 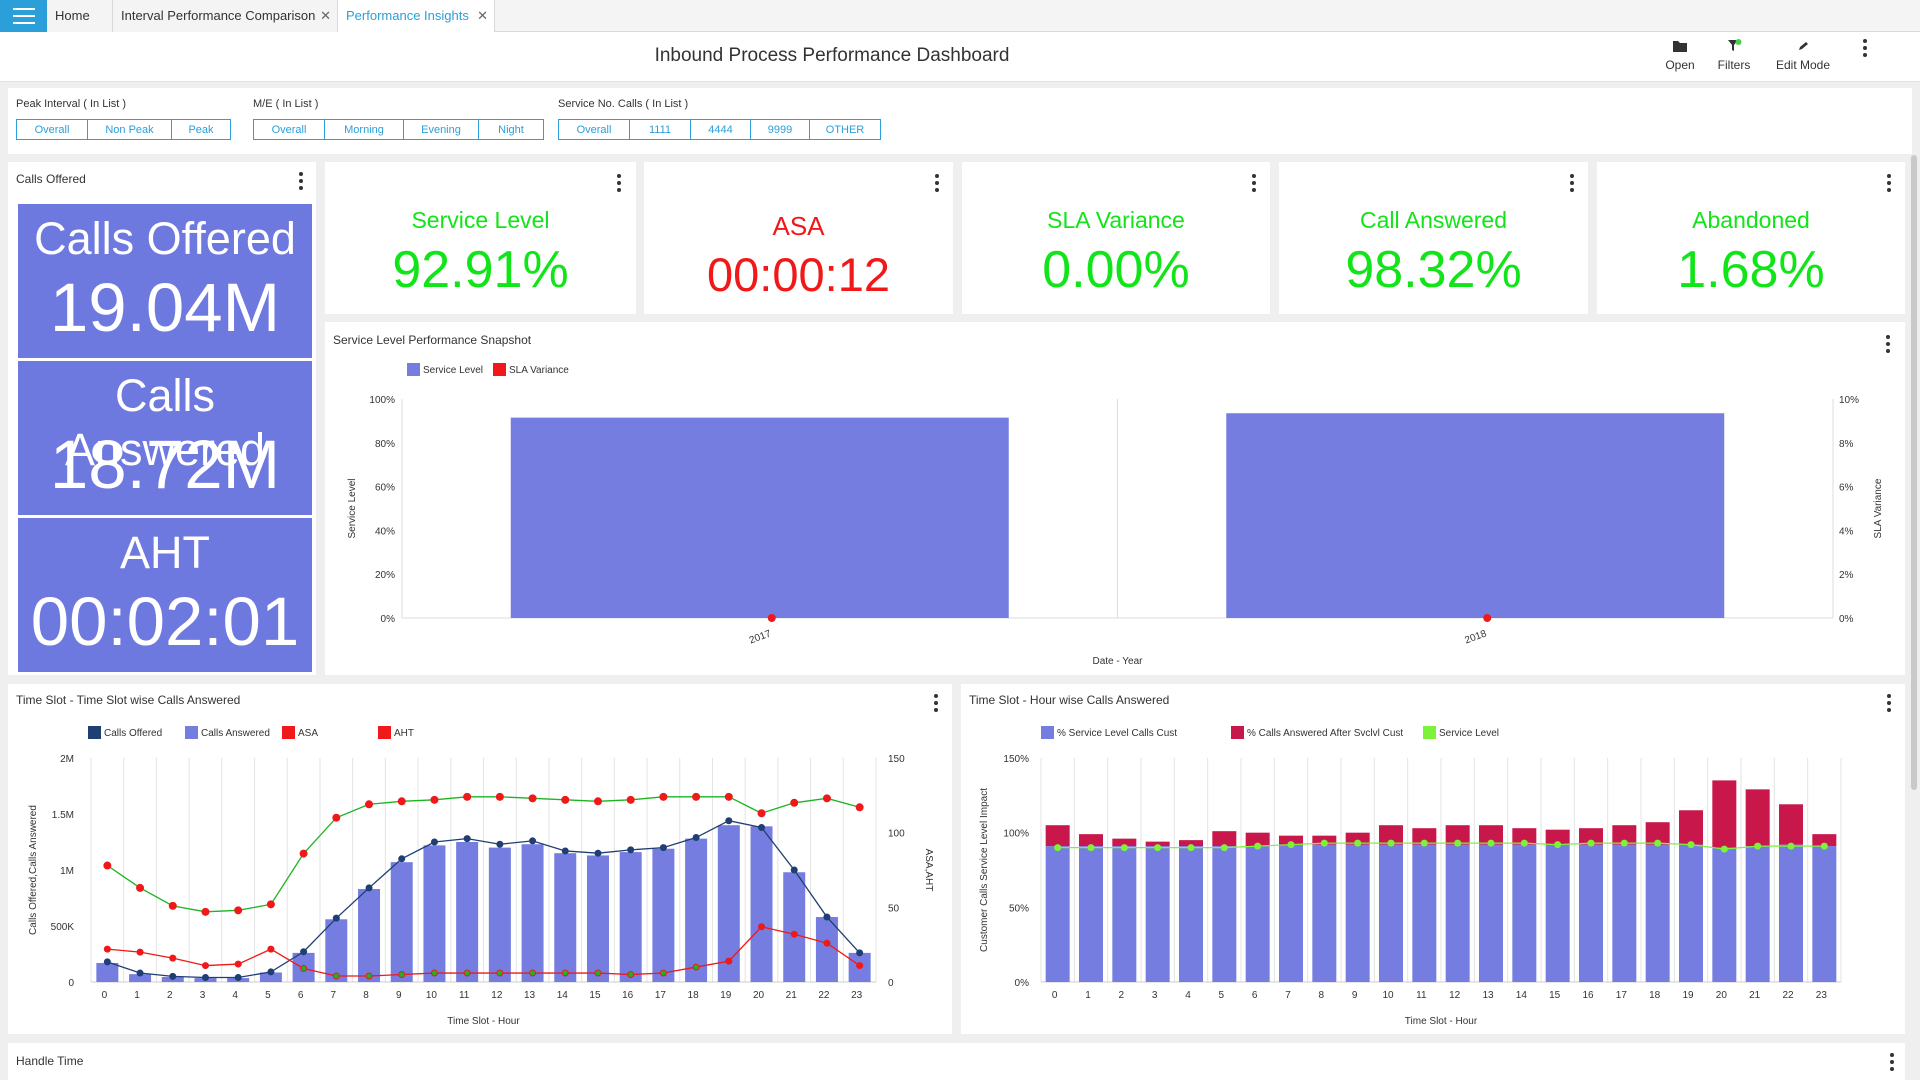 What do you see at coordinates (71, 104) in the screenshot?
I see `filter-label: Peak Interval ( In List )` at bounding box center [71, 104].